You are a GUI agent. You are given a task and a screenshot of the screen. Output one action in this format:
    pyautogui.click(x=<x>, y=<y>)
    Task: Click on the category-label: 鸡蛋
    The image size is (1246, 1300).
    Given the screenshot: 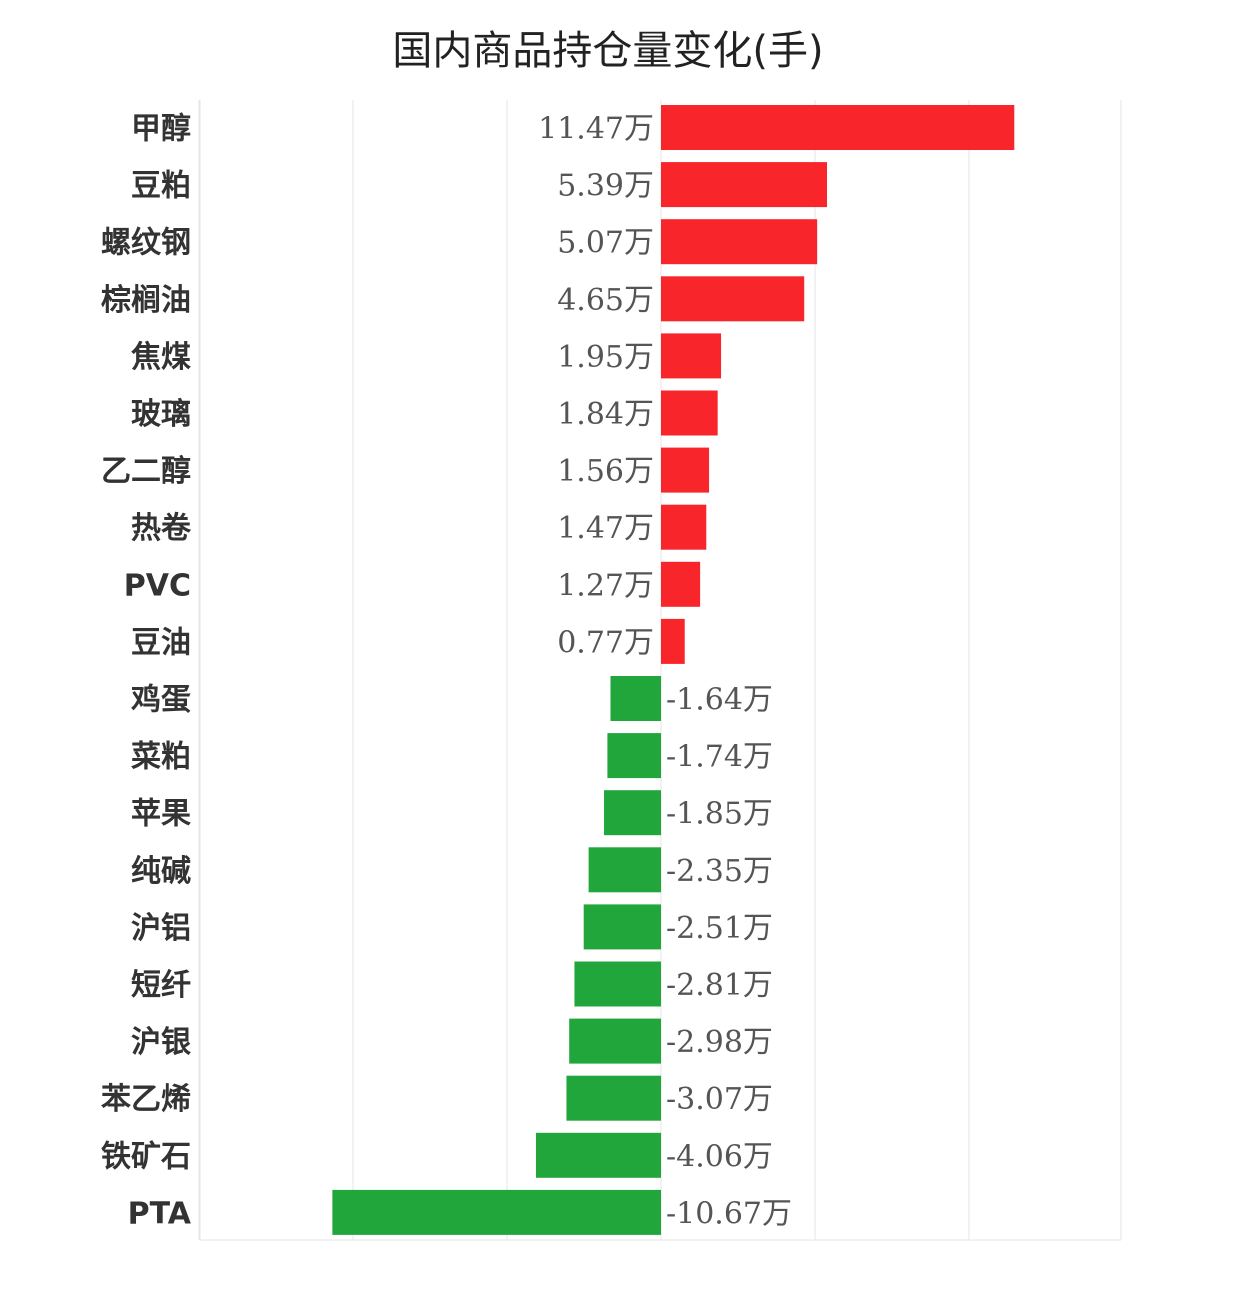 What is the action you would take?
    pyautogui.click(x=161, y=700)
    